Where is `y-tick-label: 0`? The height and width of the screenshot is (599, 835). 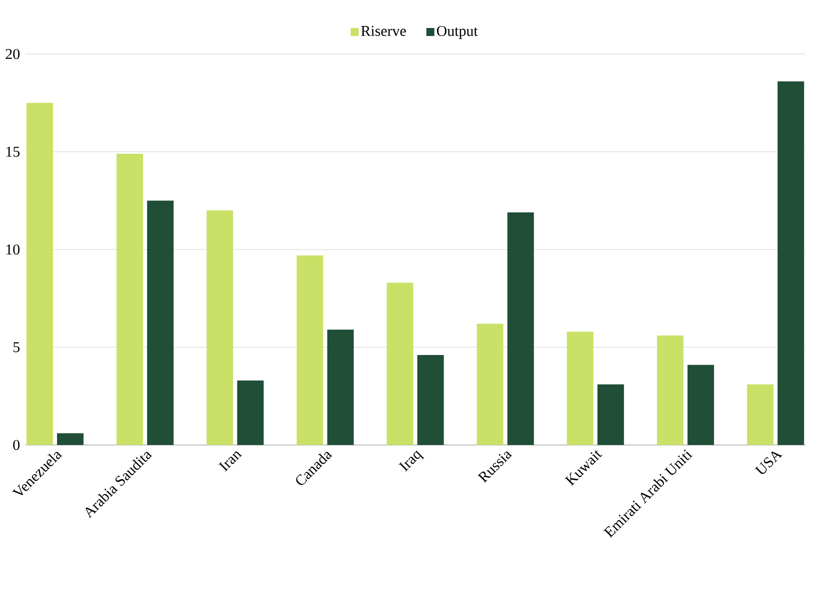
y-tick-label: 0 is located at coordinates (16, 445).